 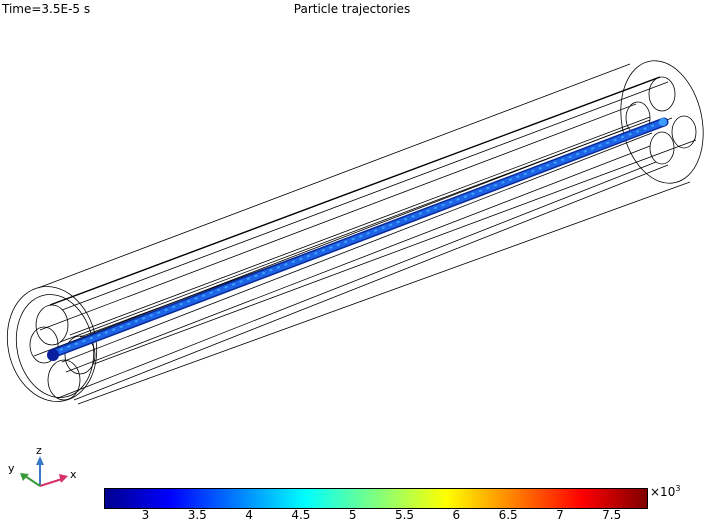 I want to click on right-rod-bottom, so click(x=662, y=148).